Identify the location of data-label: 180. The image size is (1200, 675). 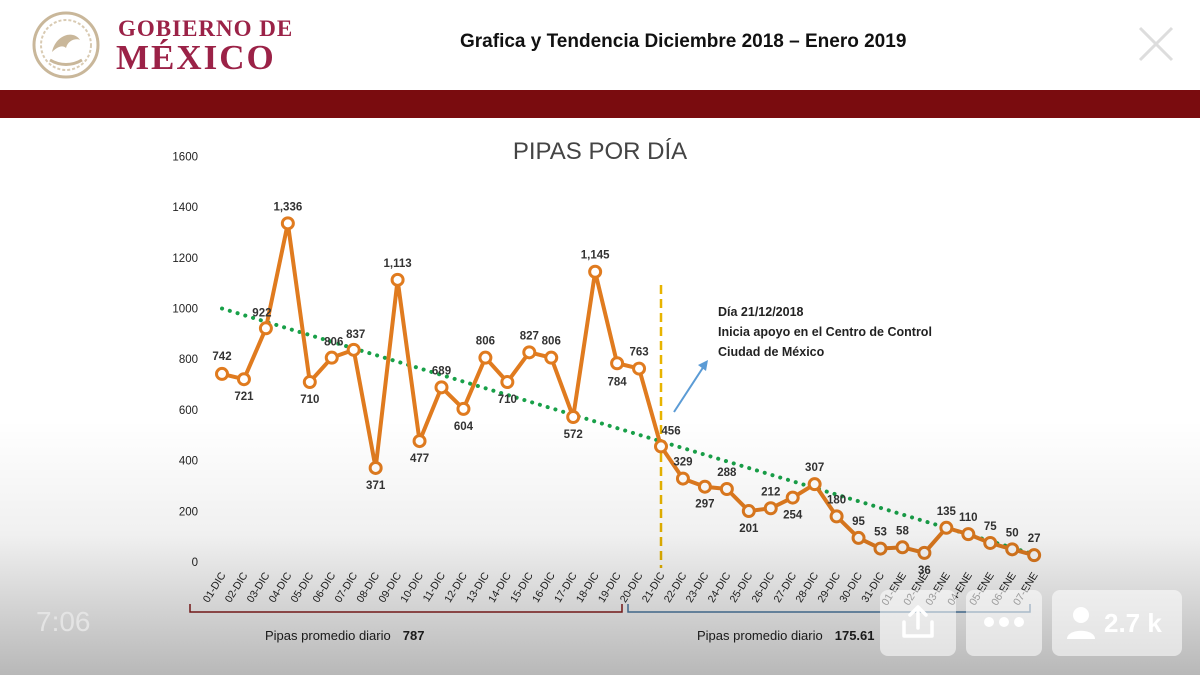
(836, 500).